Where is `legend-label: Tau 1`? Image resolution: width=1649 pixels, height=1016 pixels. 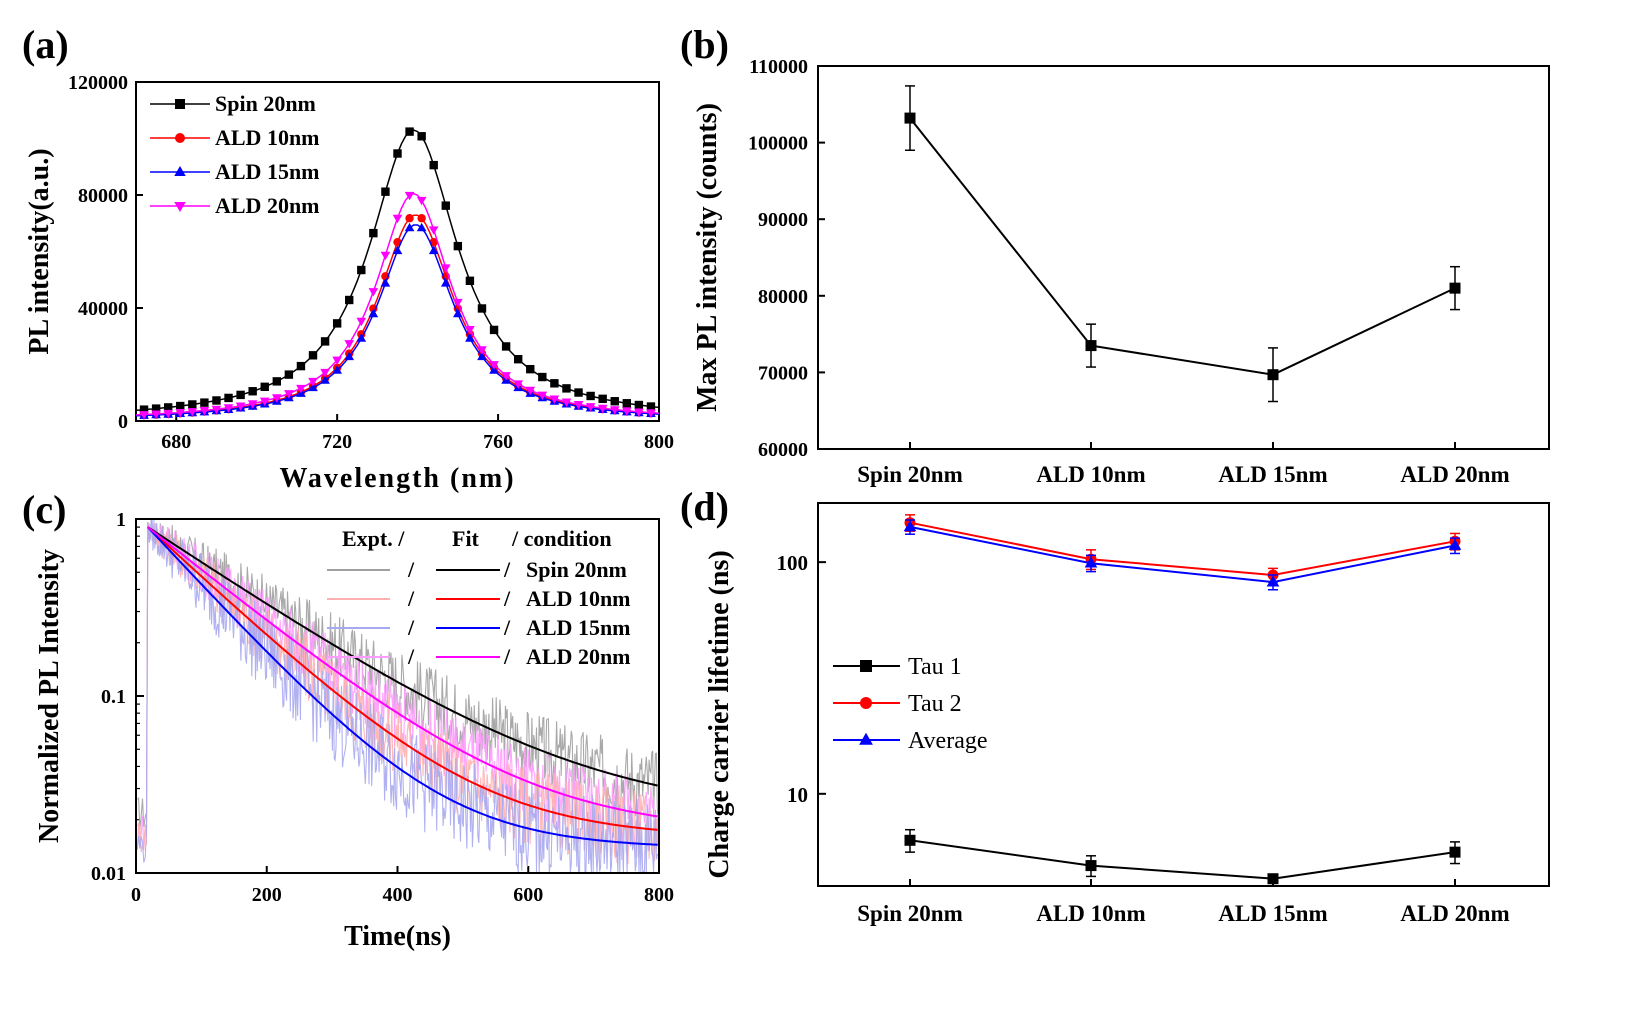 legend-label: Tau 1 is located at coordinates (935, 667).